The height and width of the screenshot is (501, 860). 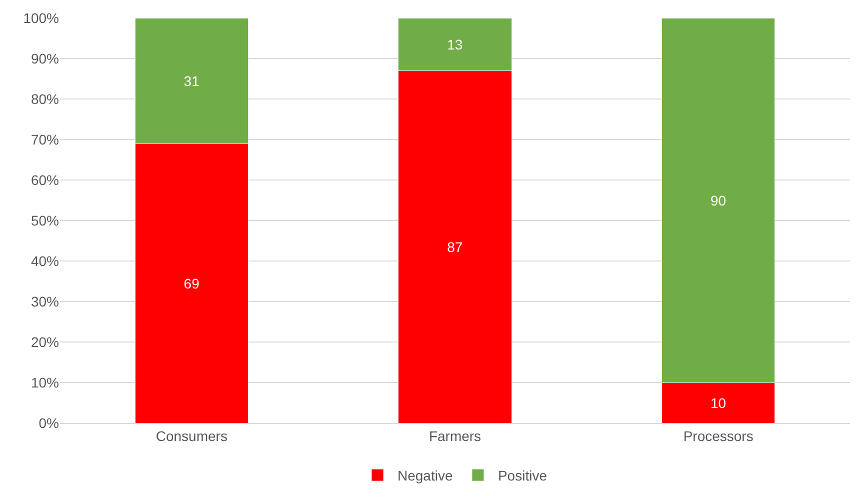 I want to click on y-tick-label: 30%, so click(x=44, y=301).